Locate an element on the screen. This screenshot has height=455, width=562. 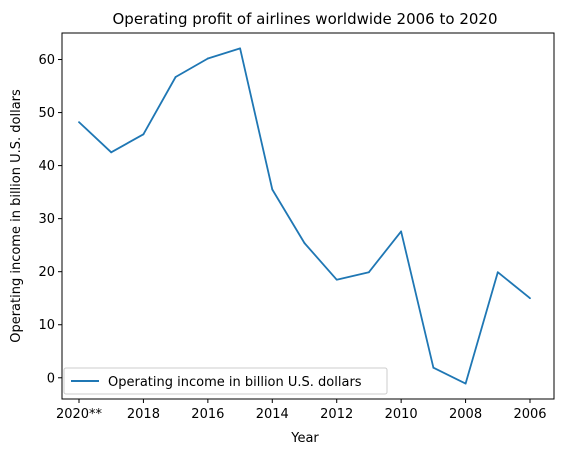
legend-box is located at coordinates (225, 381).